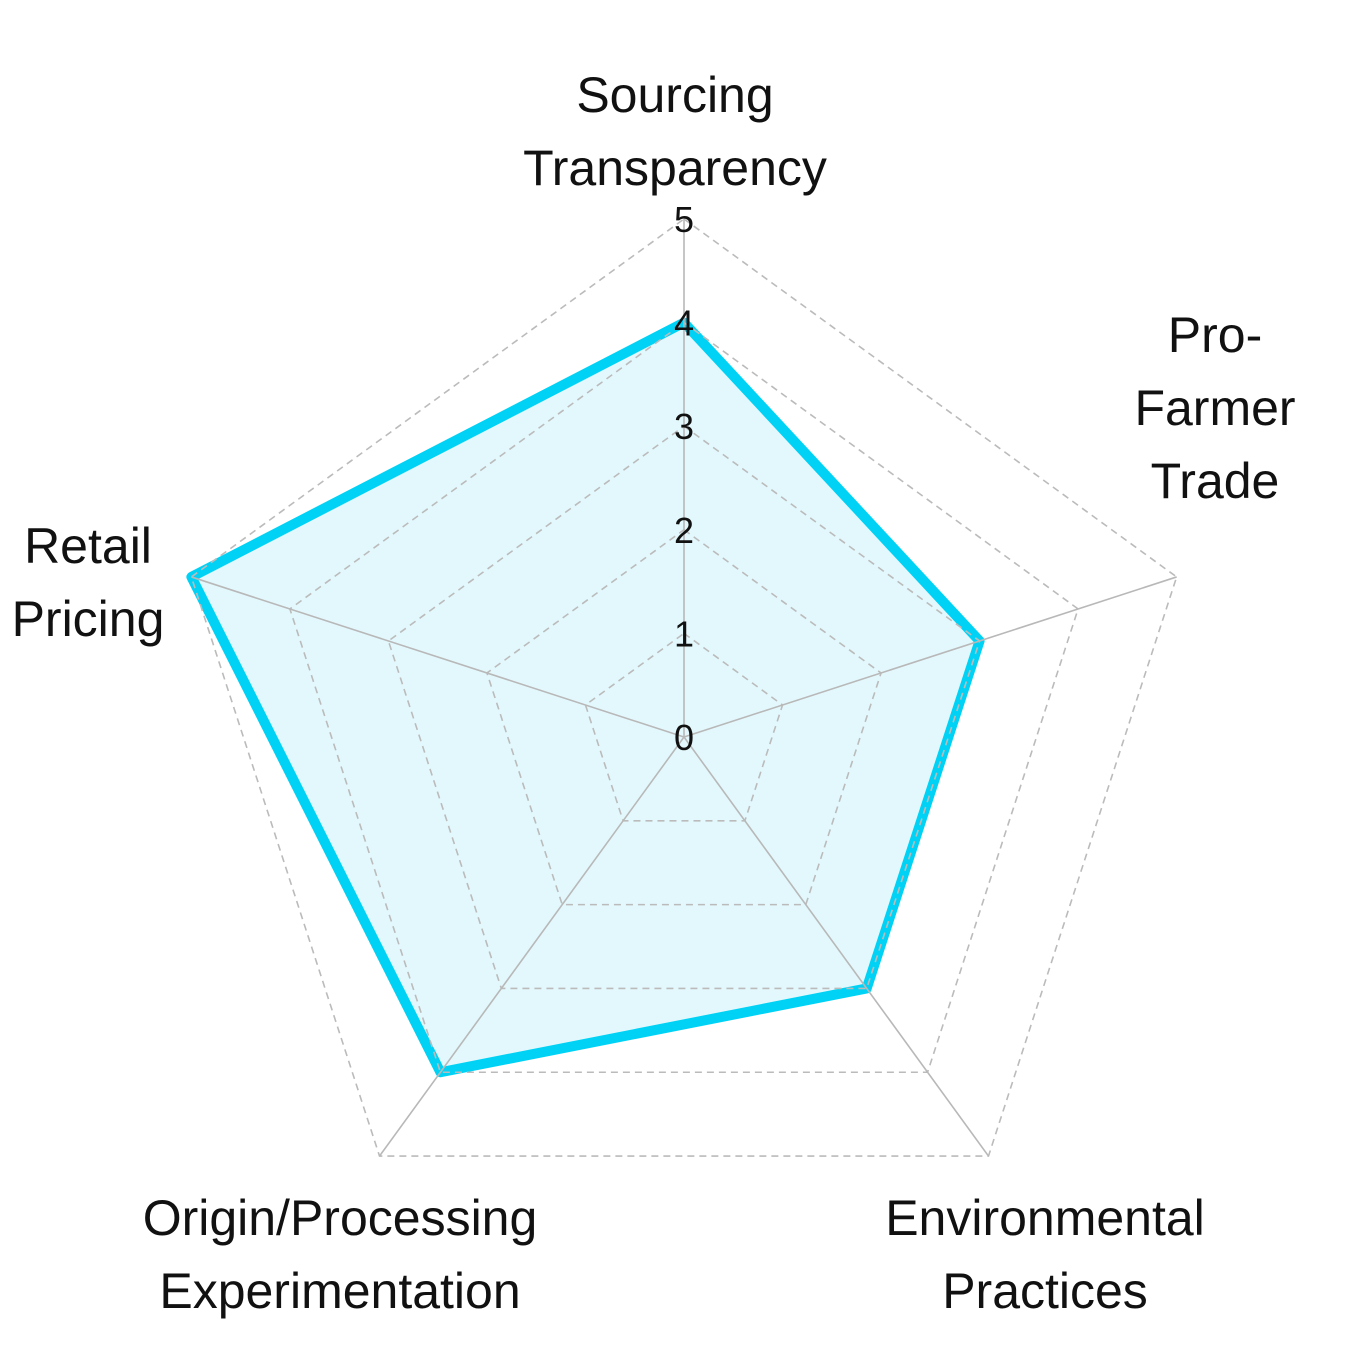 This screenshot has width=1350, height=1350. What do you see at coordinates (684, 737) in the screenshot?
I see `tick-label-0: 0` at bounding box center [684, 737].